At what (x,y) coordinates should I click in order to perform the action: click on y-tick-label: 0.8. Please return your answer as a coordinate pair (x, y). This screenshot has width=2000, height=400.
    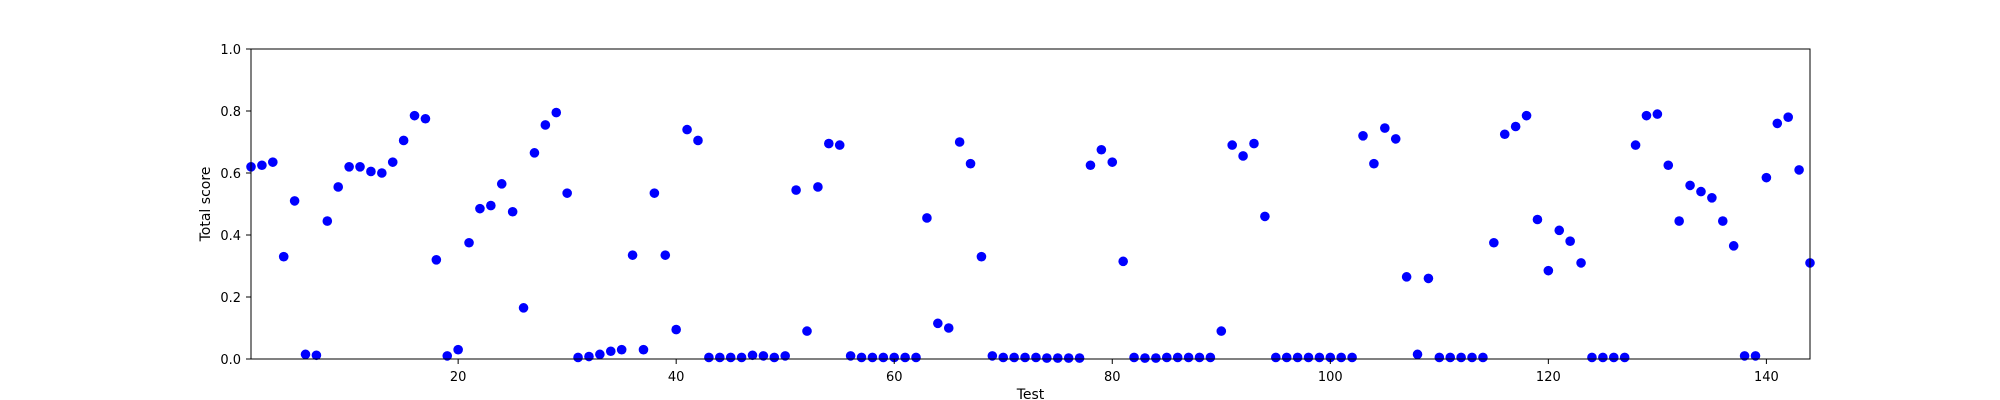
    Looking at the image, I should click on (230, 112).